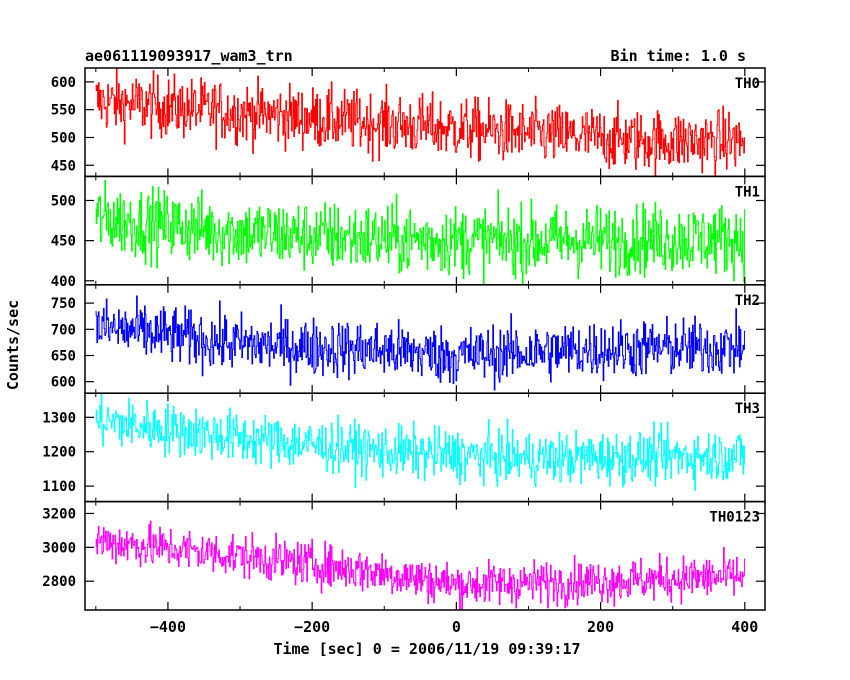  What do you see at coordinates (59, 548) in the screenshot?
I see `y-tick-label: 3000` at bounding box center [59, 548].